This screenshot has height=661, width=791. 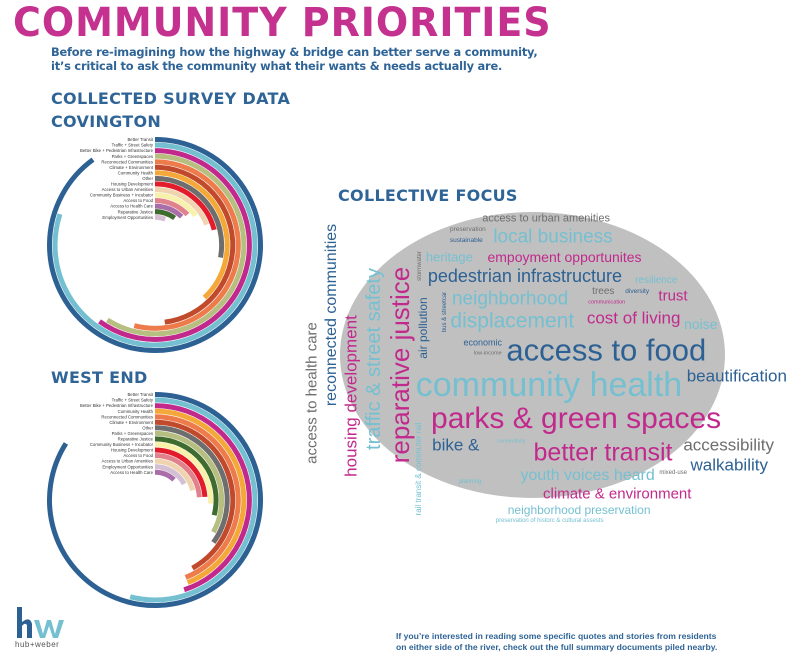 I want to click on word-rail-transit-commuter-rail: rail transit & commuter rail, so click(x=419, y=469).